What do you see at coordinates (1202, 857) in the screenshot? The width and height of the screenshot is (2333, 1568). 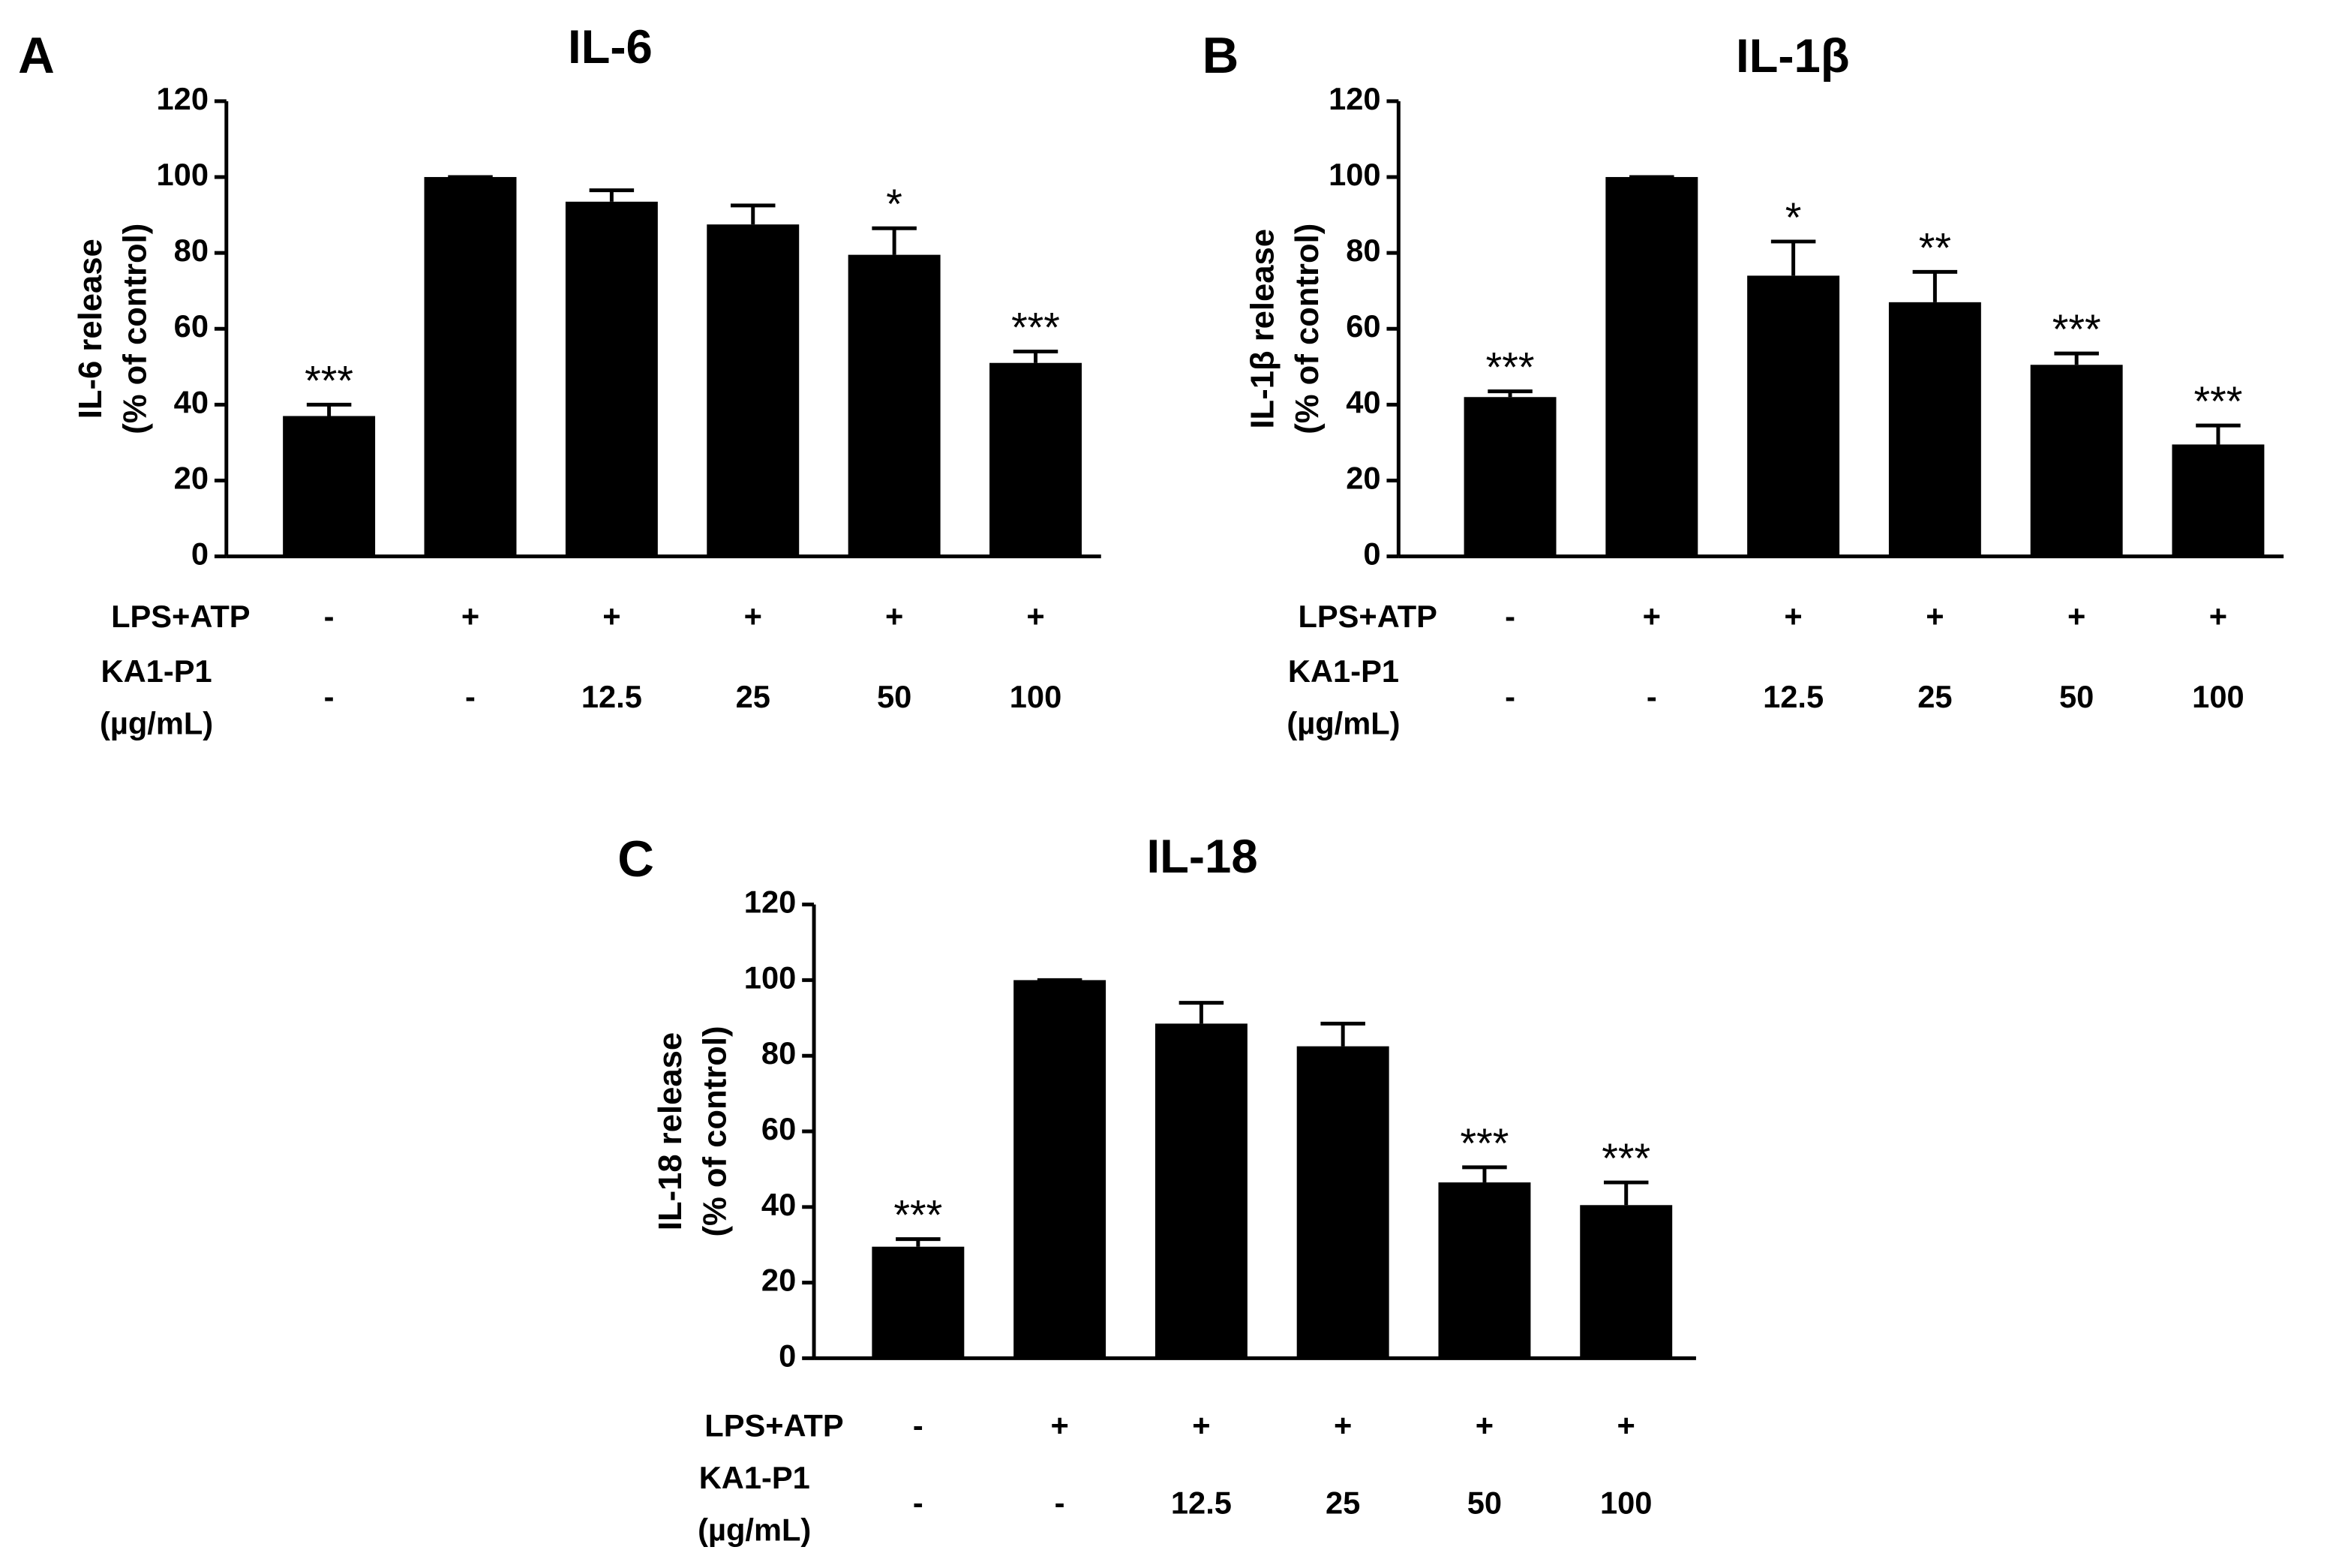 I see `chart-title: IL-18` at bounding box center [1202, 857].